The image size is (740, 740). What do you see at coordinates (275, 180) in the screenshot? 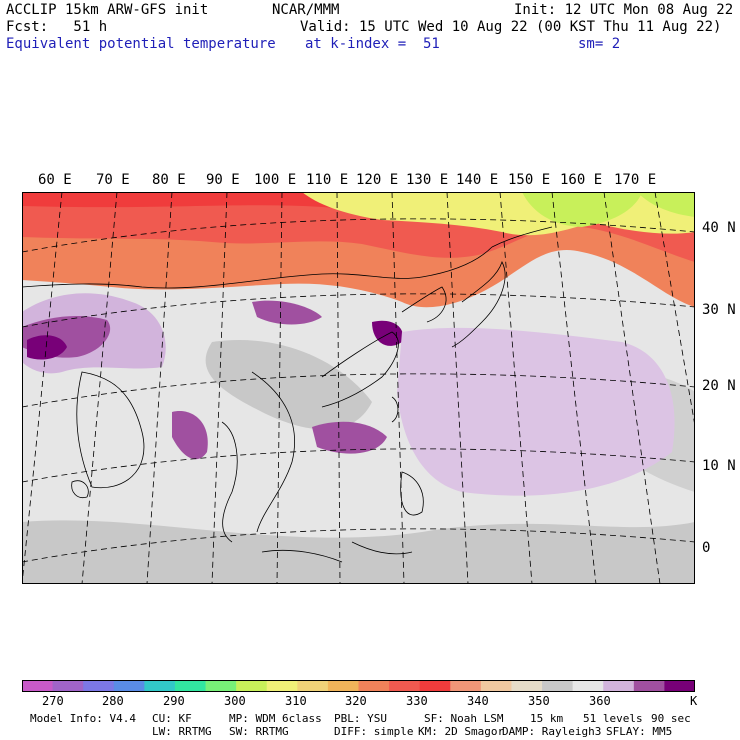
I see `lon-label: 100 E` at bounding box center [275, 180].